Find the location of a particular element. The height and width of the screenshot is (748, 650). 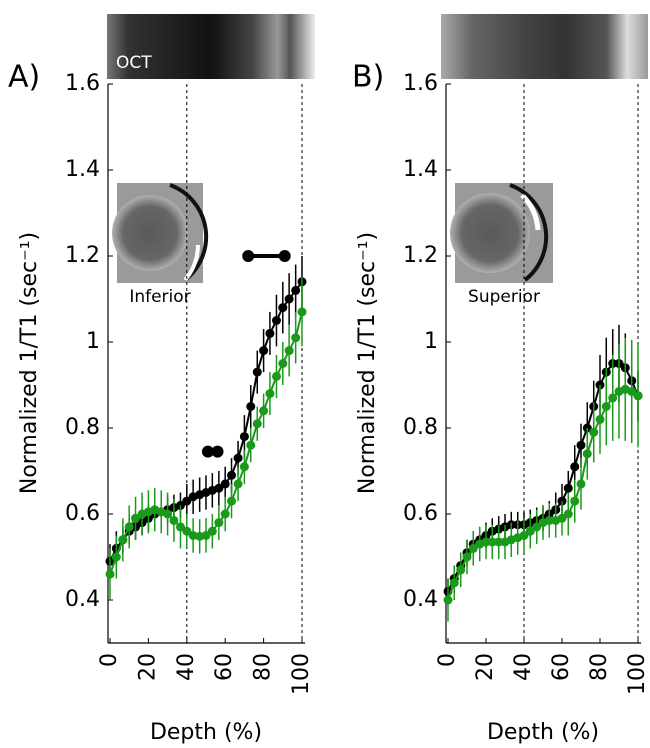

inset-label: Superior is located at coordinates (504, 297).